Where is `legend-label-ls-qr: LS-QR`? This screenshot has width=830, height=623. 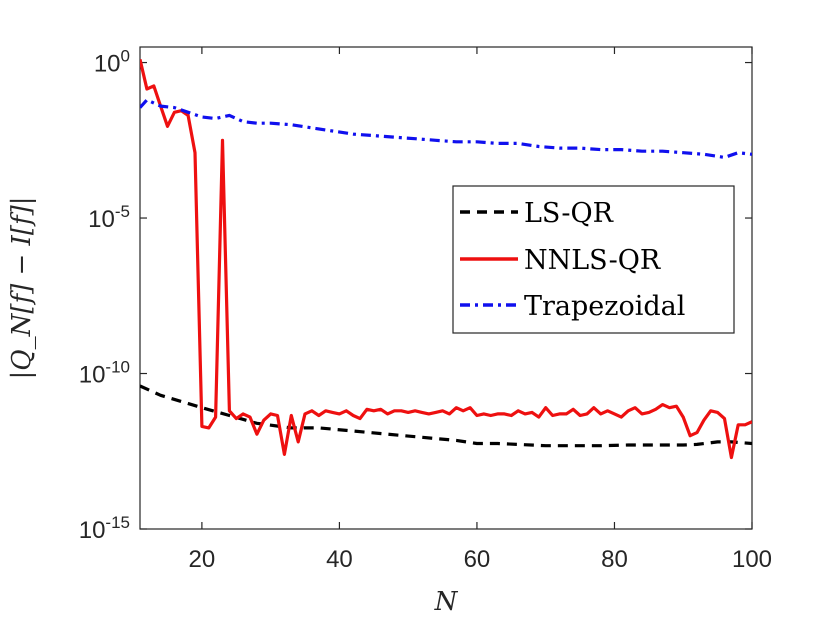 legend-label-ls-qr: LS-QR is located at coordinates (569, 213).